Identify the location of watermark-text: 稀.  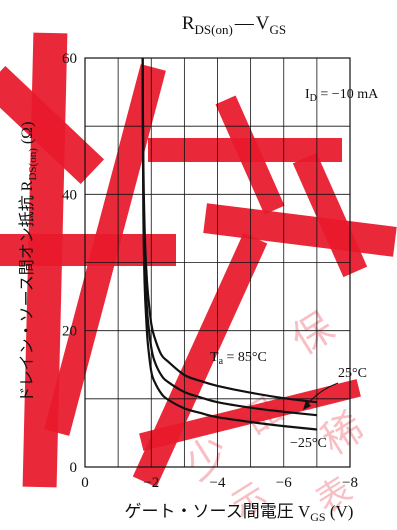
(343, 434).